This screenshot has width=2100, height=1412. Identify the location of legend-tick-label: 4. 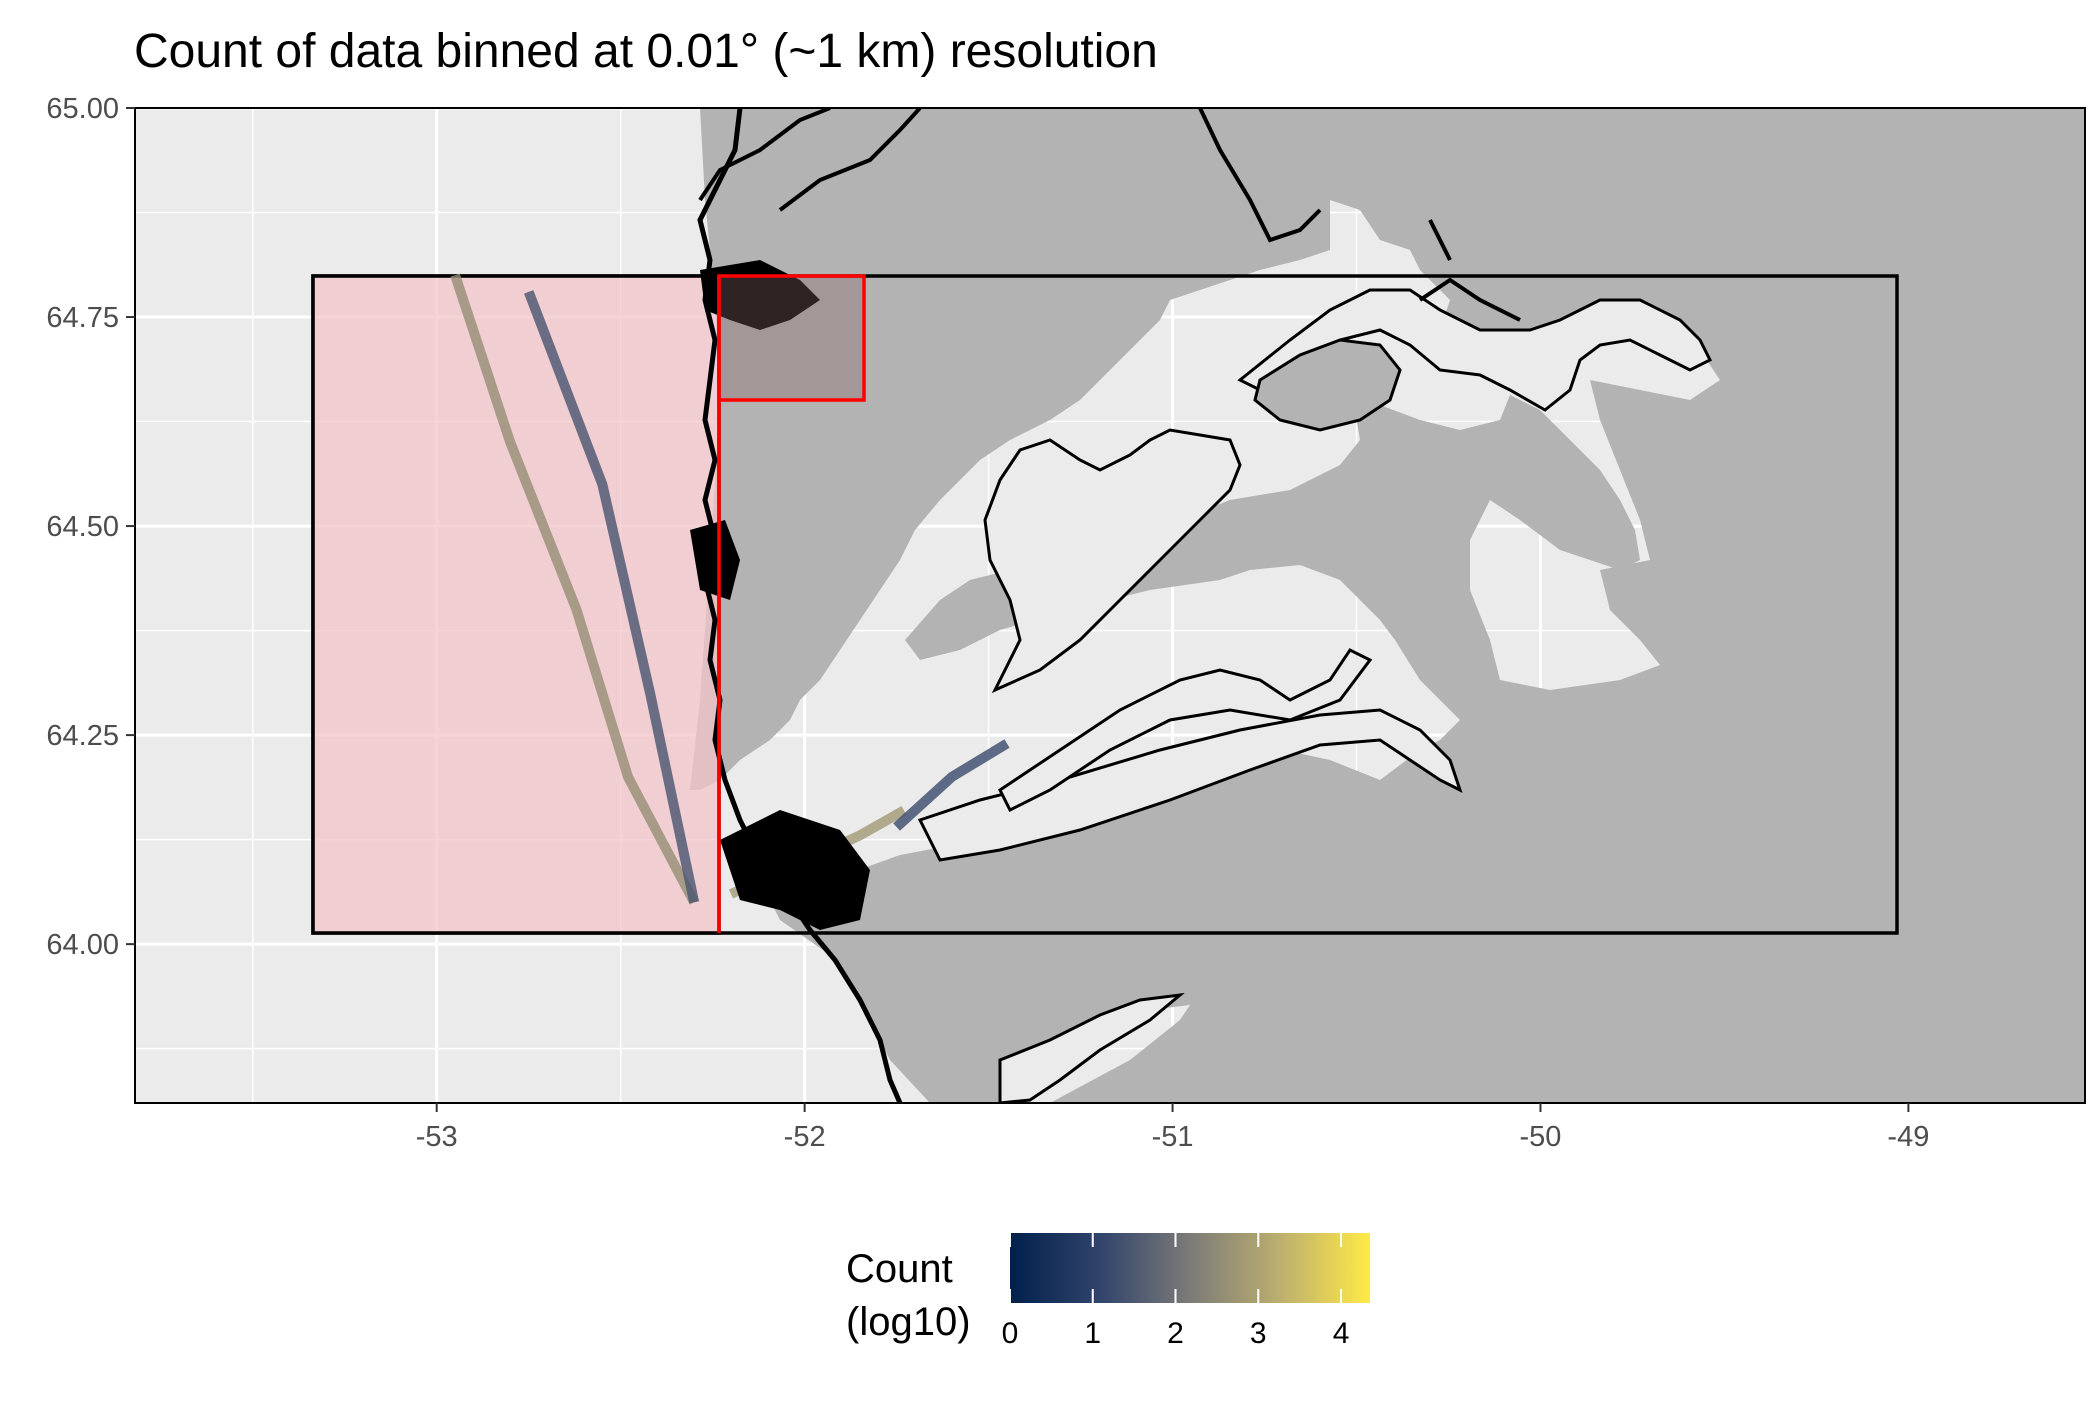
(1341, 1333).